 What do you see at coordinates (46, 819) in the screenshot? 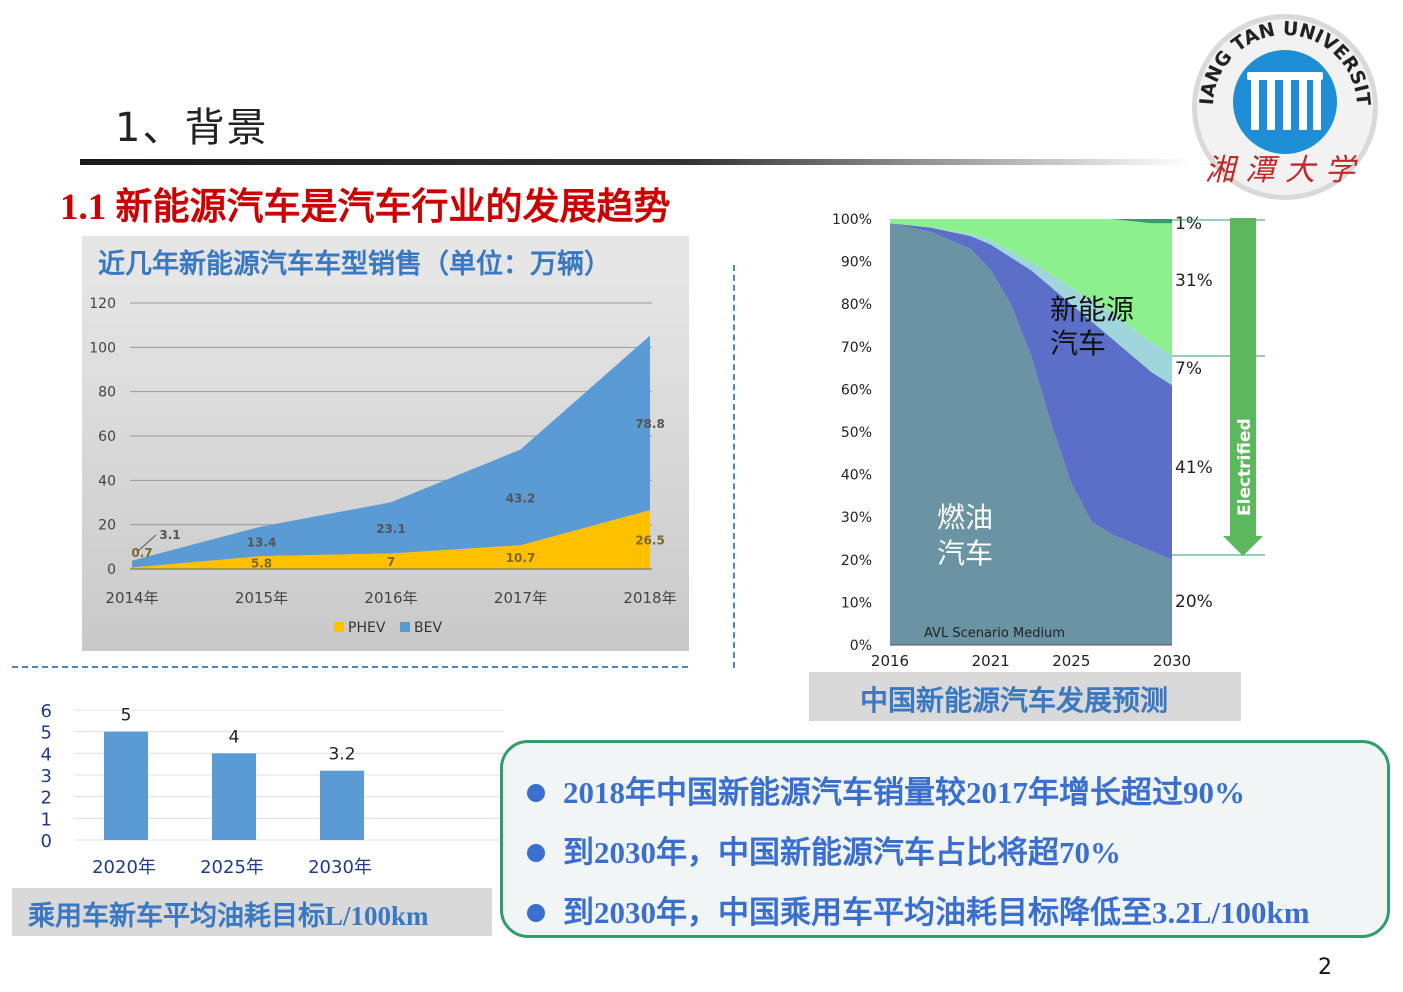
I see `fuel-ytick-label: 1` at bounding box center [46, 819].